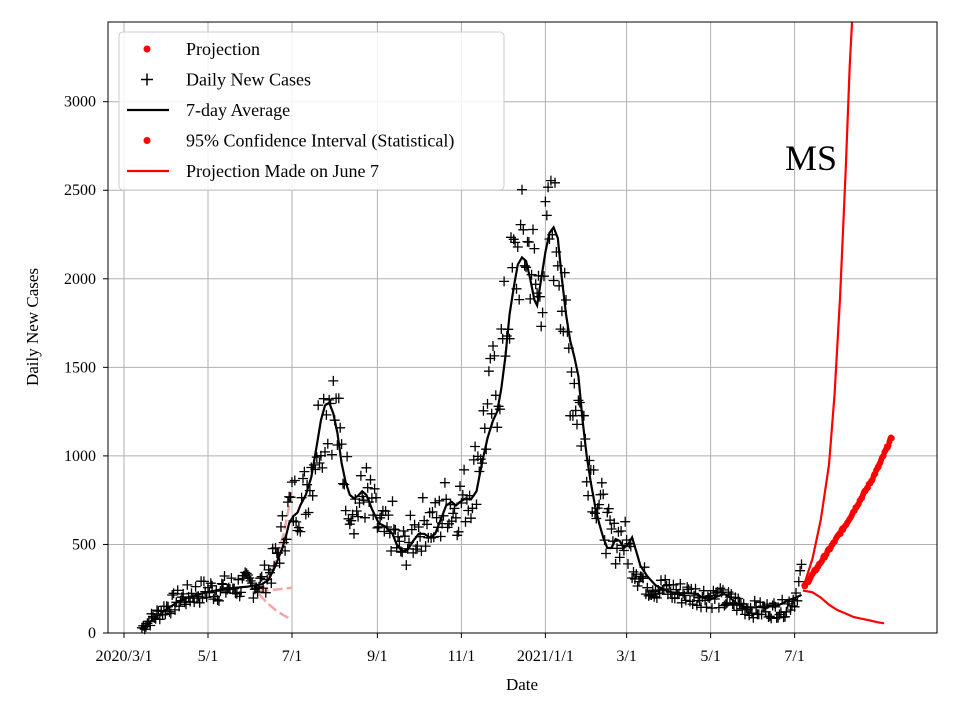 The height and width of the screenshot is (720, 960). I want to click on legend-box, so click(311, 111).